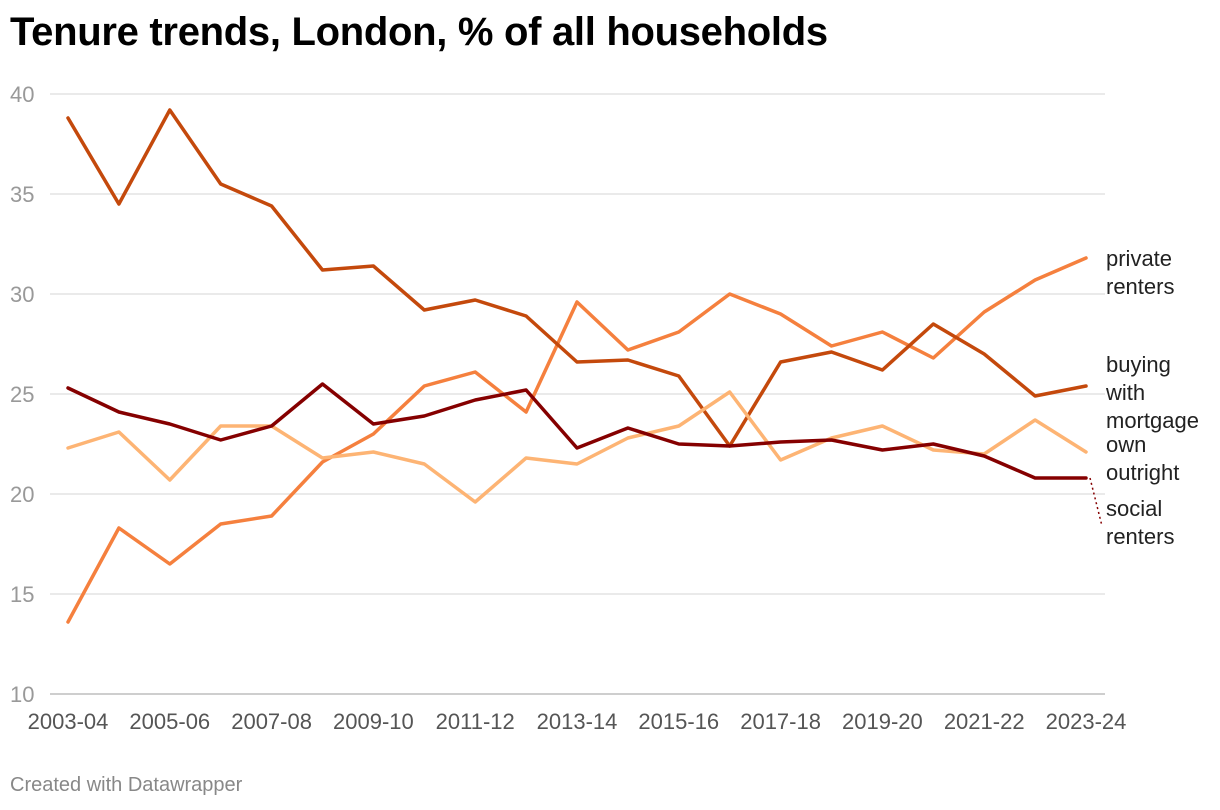 The image size is (1220, 810). I want to click on series-label-line: own, so click(1126, 444).